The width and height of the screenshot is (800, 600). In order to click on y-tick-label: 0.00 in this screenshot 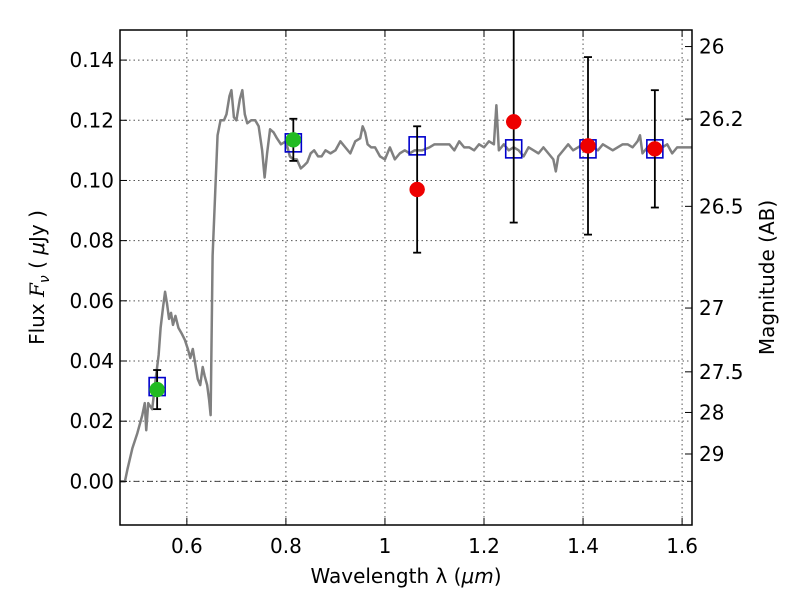, I will do `click(91, 481)`.